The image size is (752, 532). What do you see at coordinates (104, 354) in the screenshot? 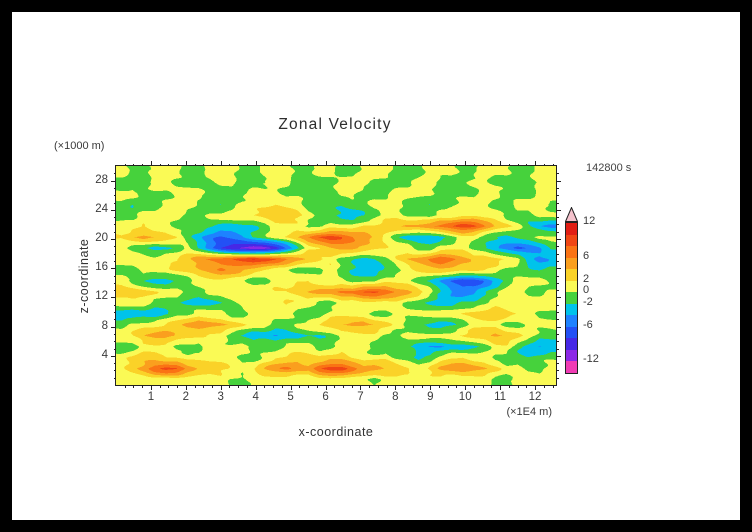
I see `z-tick-label: 4` at bounding box center [104, 354].